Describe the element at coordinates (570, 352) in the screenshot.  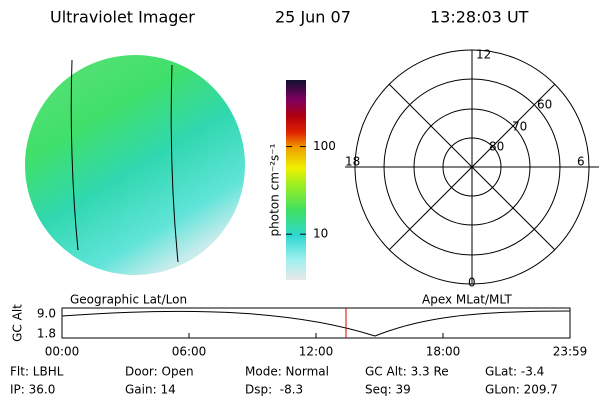
I see `x-tick-label: 23:59` at that location.